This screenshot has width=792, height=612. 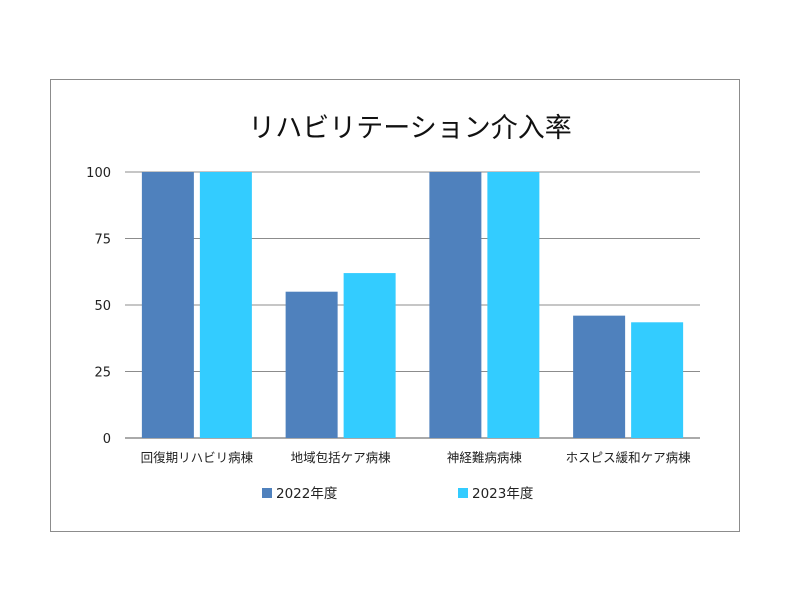 What do you see at coordinates (629, 457) in the screenshot?
I see `x-category-label: ホスピス緩和ケア病棟` at bounding box center [629, 457].